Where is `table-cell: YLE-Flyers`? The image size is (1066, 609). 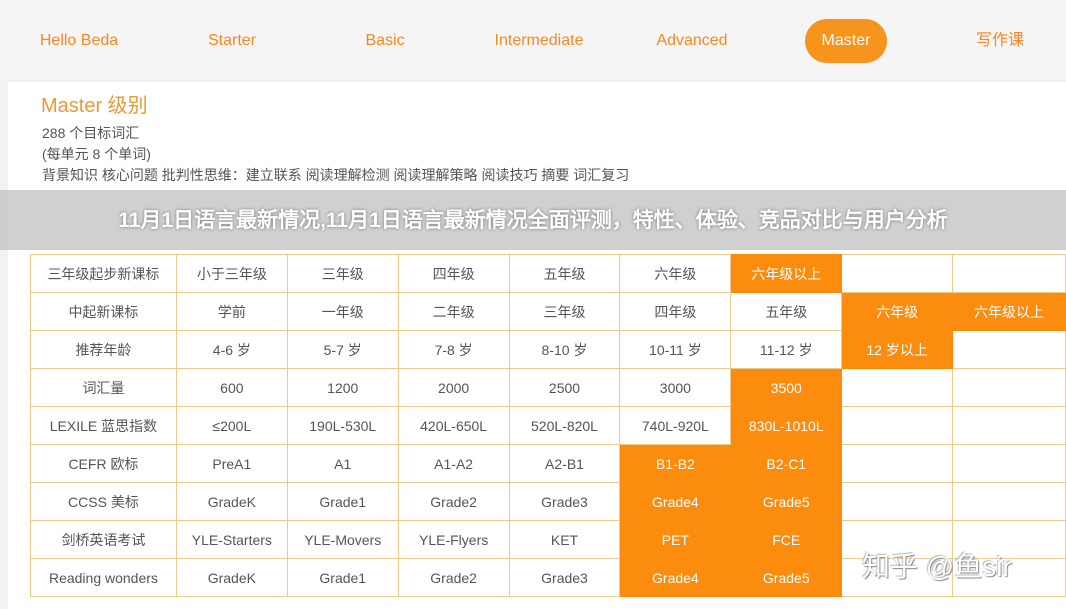
table-cell: YLE-Flyers is located at coordinates (453, 539).